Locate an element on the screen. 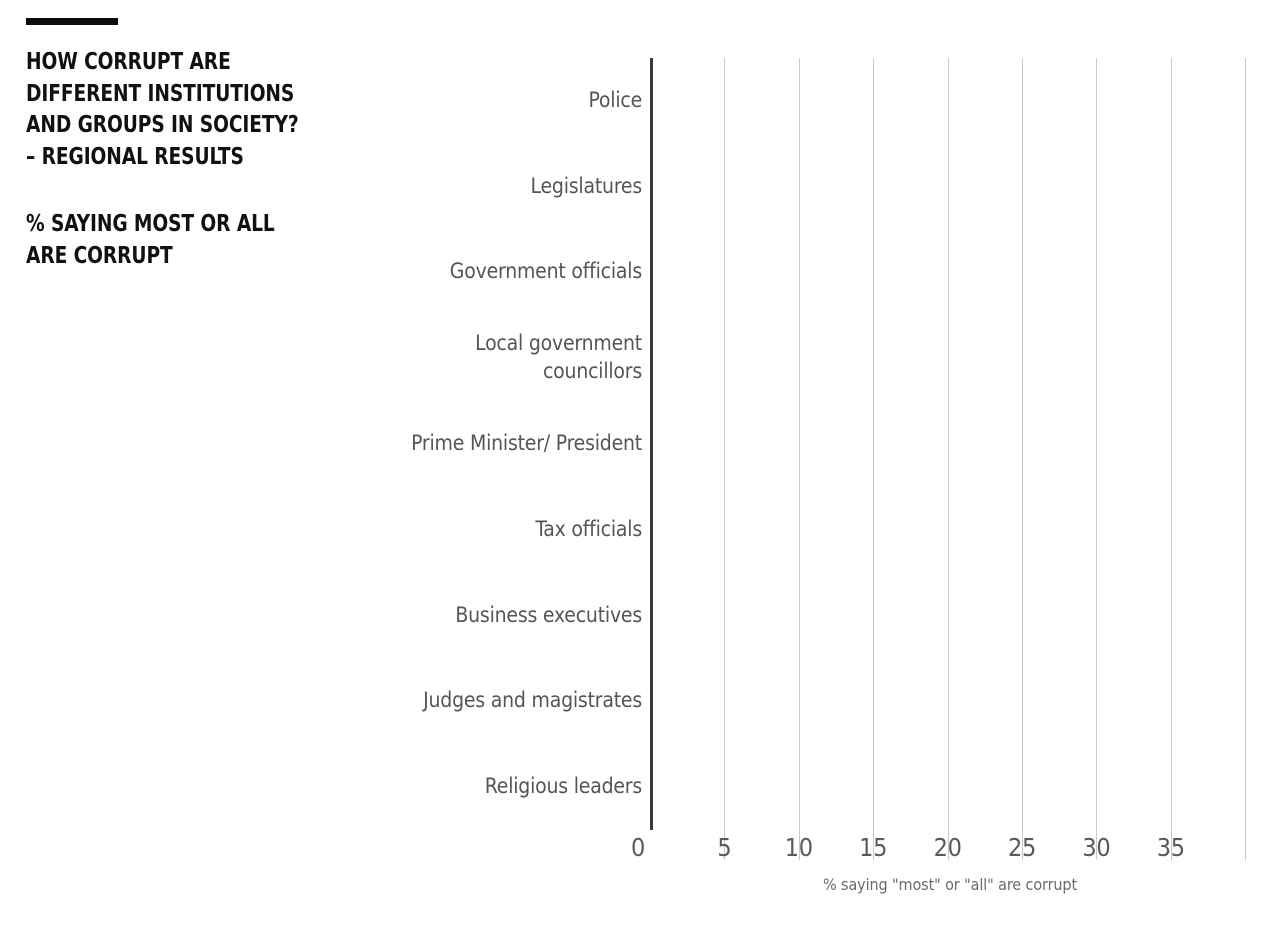 The width and height of the screenshot is (1280, 936). category-label: Government officials is located at coordinates (545, 271).